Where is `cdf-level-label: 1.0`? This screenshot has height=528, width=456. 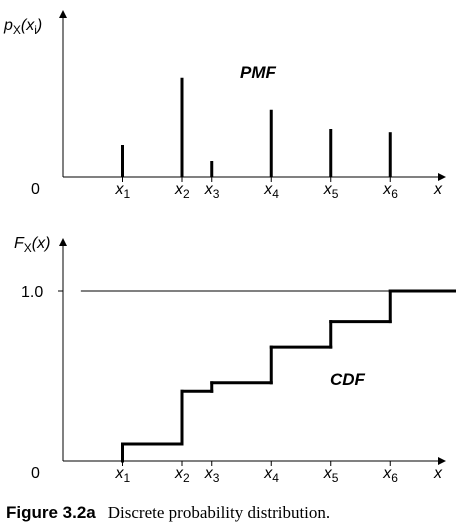 cdf-level-label: 1.0 is located at coordinates (32, 292).